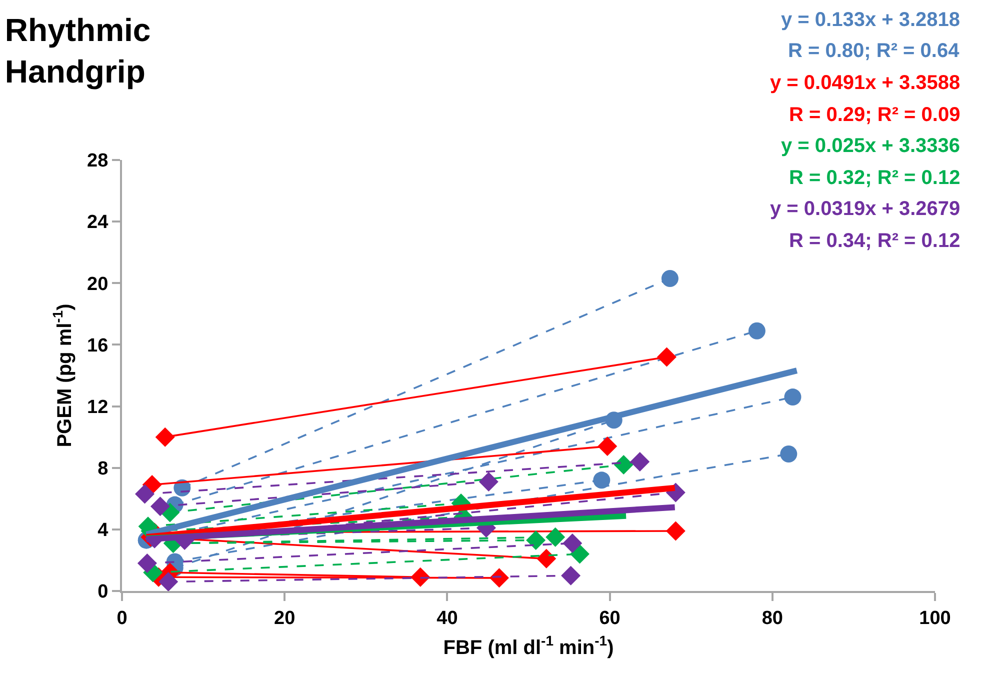  Describe the element at coordinates (874, 115) in the screenshot. I see `text: R = 0.29; R² = 0.09` at that location.